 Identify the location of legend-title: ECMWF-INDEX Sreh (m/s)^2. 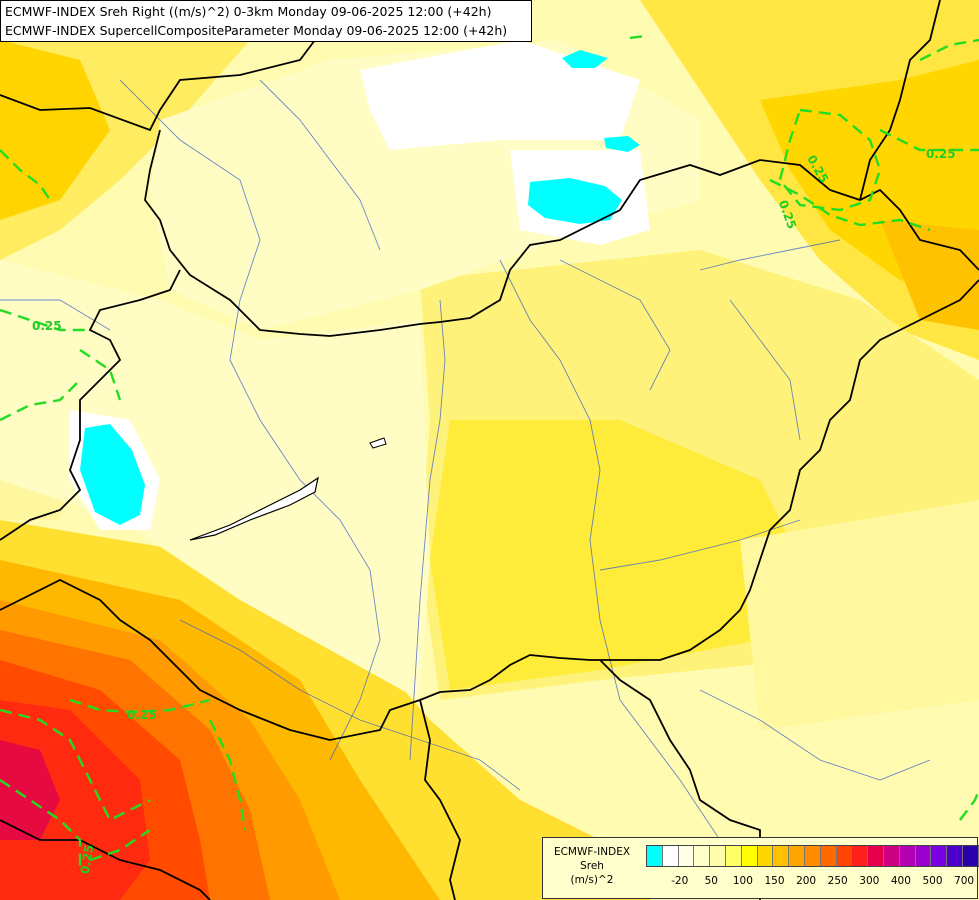
(592, 866).